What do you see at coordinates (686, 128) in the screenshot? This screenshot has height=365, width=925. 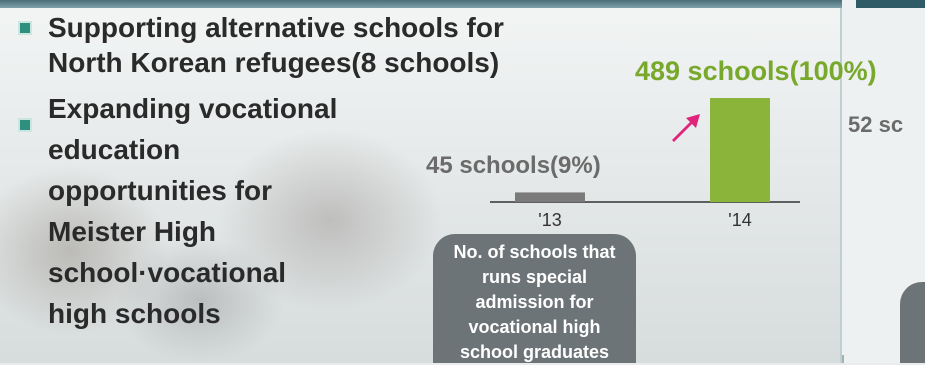 I see `growth-arrow-icon` at bounding box center [686, 128].